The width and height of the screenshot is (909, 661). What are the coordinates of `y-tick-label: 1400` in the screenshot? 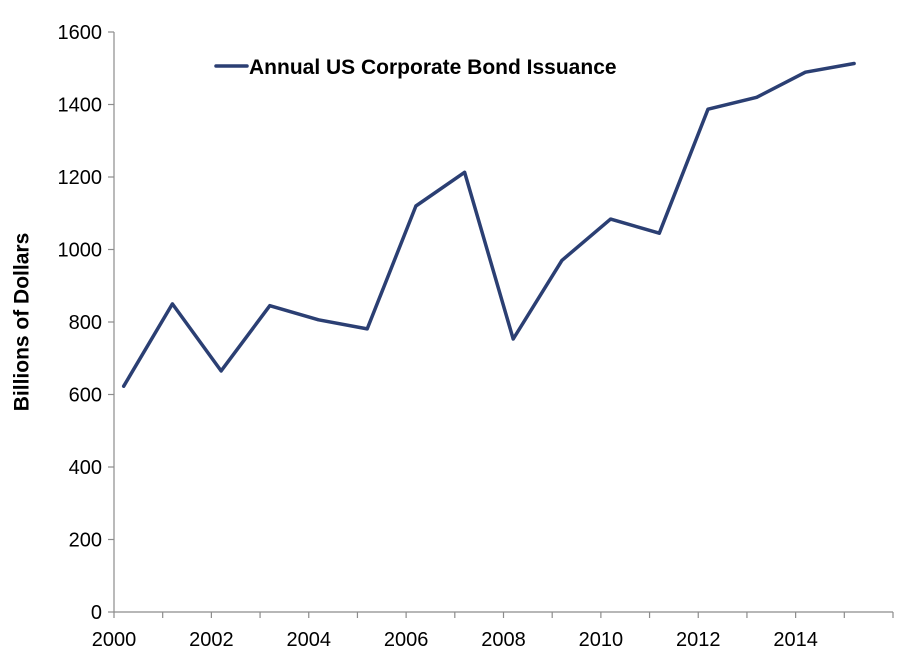 It's located at (80, 106).